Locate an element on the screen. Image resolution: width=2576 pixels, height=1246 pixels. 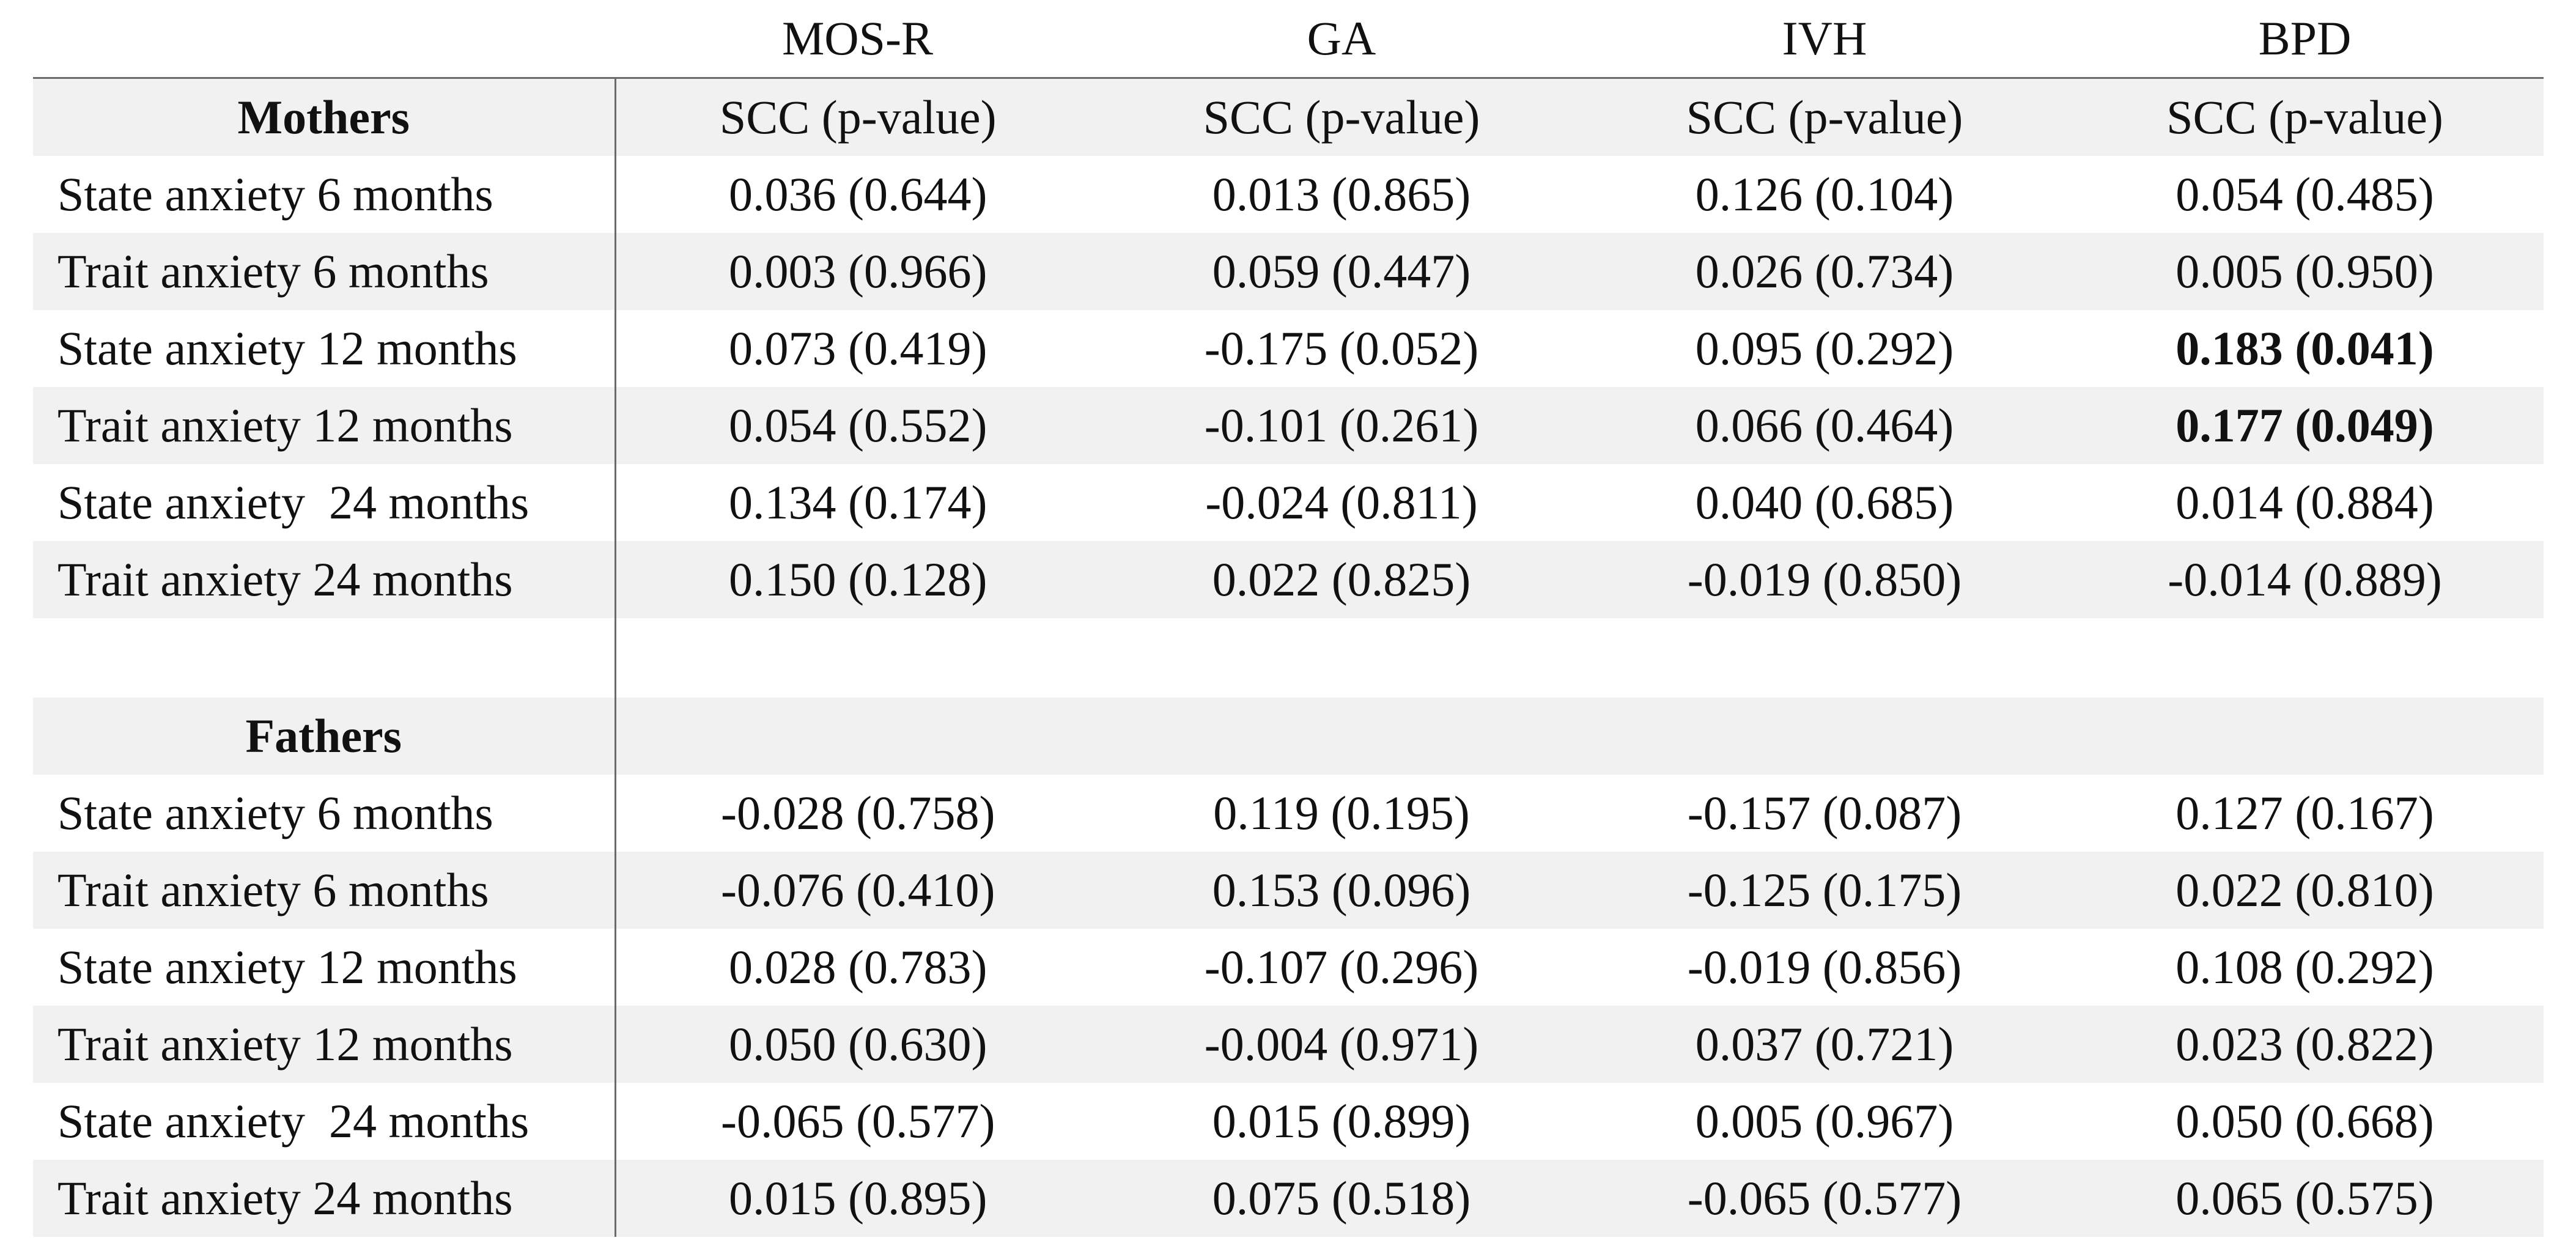
value-cell-bpd: 0.065 (0.575) is located at coordinates (2305, 1198).